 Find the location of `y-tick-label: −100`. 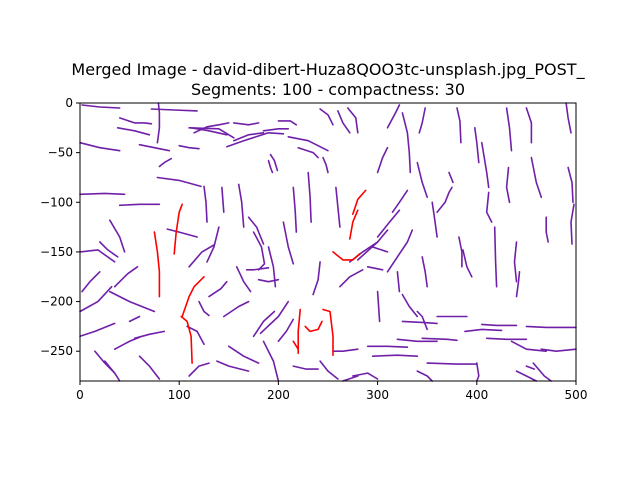

y-tick-label: −100 is located at coordinates (56, 202).